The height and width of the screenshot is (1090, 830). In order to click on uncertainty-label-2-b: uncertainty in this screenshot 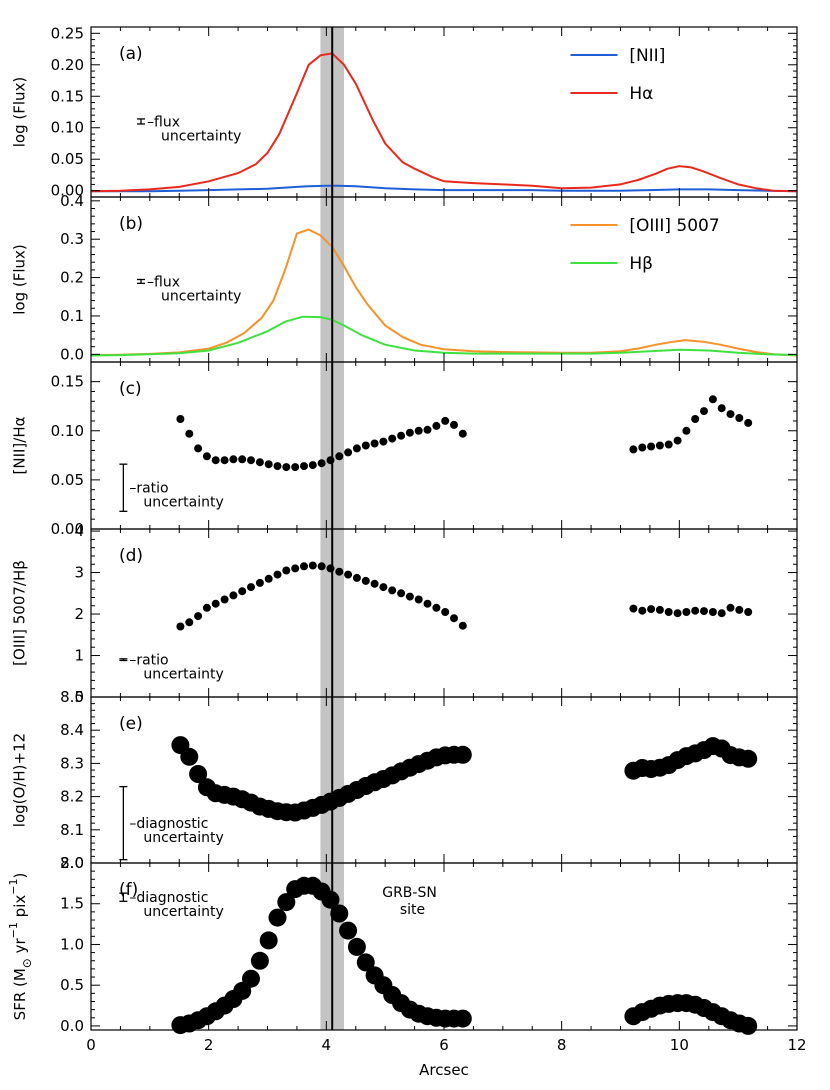, I will do `click(201, 296)`.